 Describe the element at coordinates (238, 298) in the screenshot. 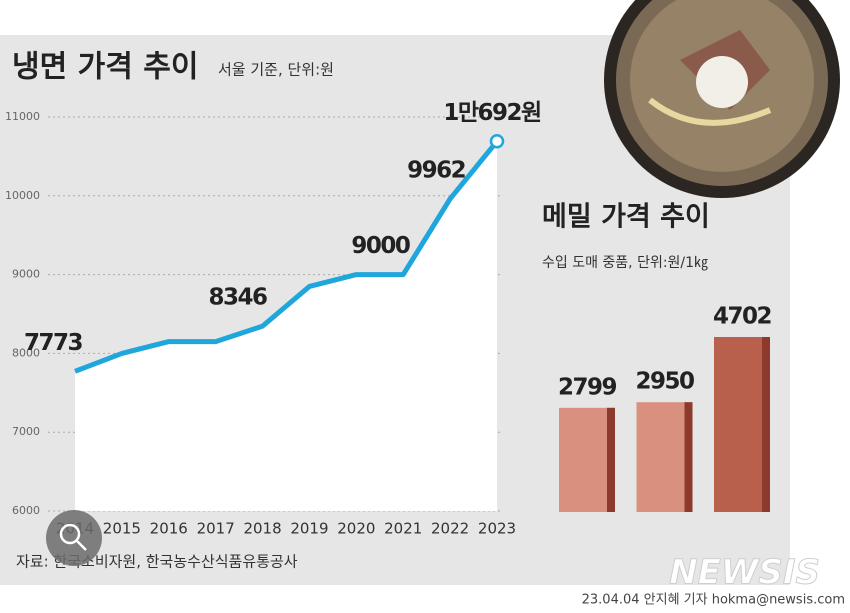

I see `value-label: 8346` at that location.